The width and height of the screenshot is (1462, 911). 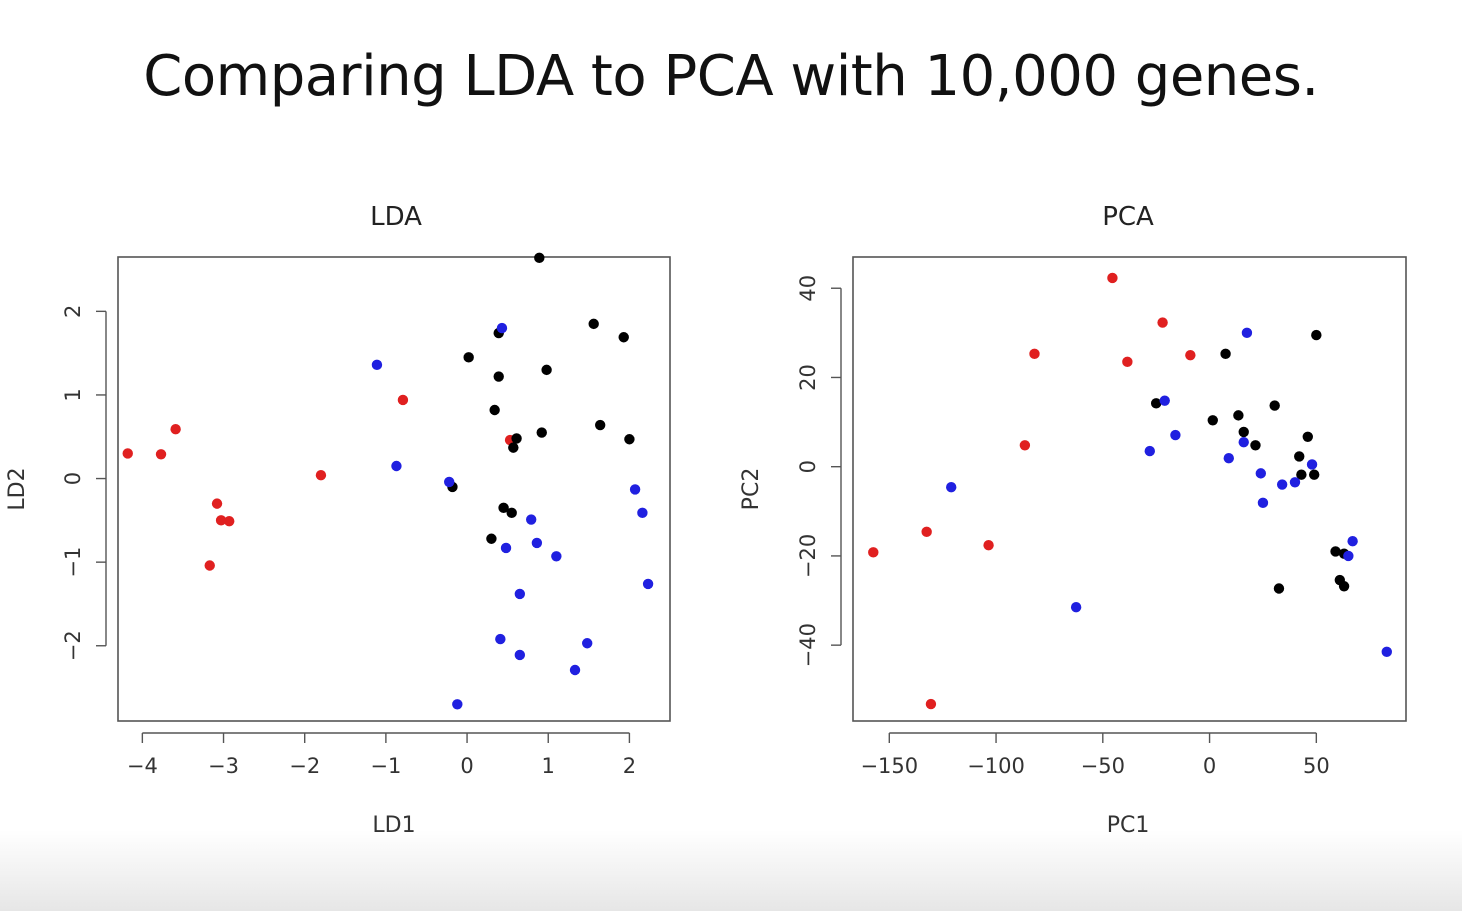 I want to click on x-tick-label: −4, so click(x=142, y=766).